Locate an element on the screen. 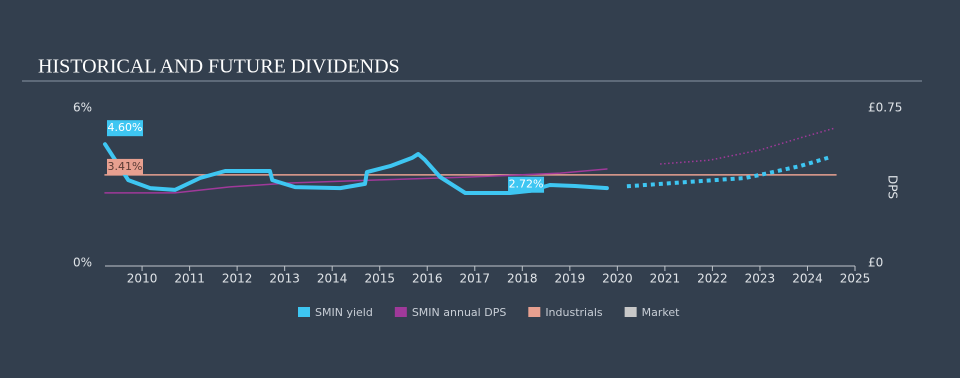 This screenshot has height=378, width=960. y2-tick-label: £0.75 is located at coordinates (885, 108).